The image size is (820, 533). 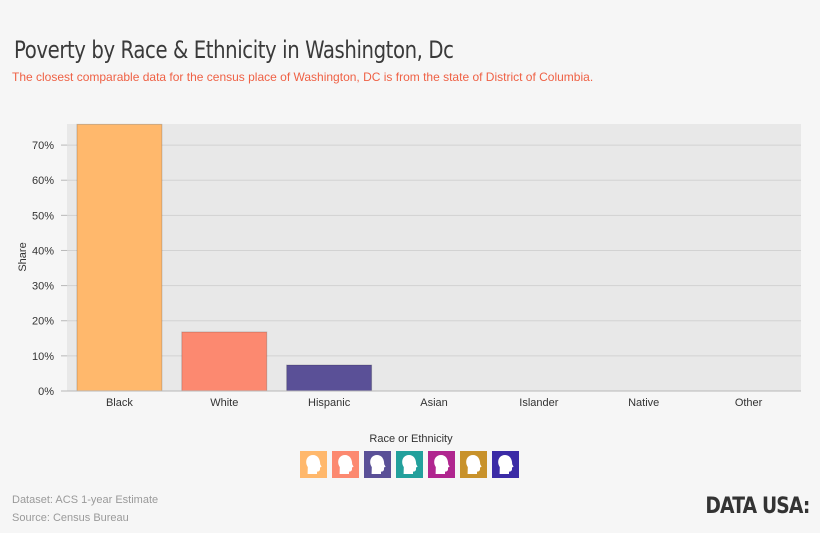 I want to click on legend, so click(x=409, y=464).